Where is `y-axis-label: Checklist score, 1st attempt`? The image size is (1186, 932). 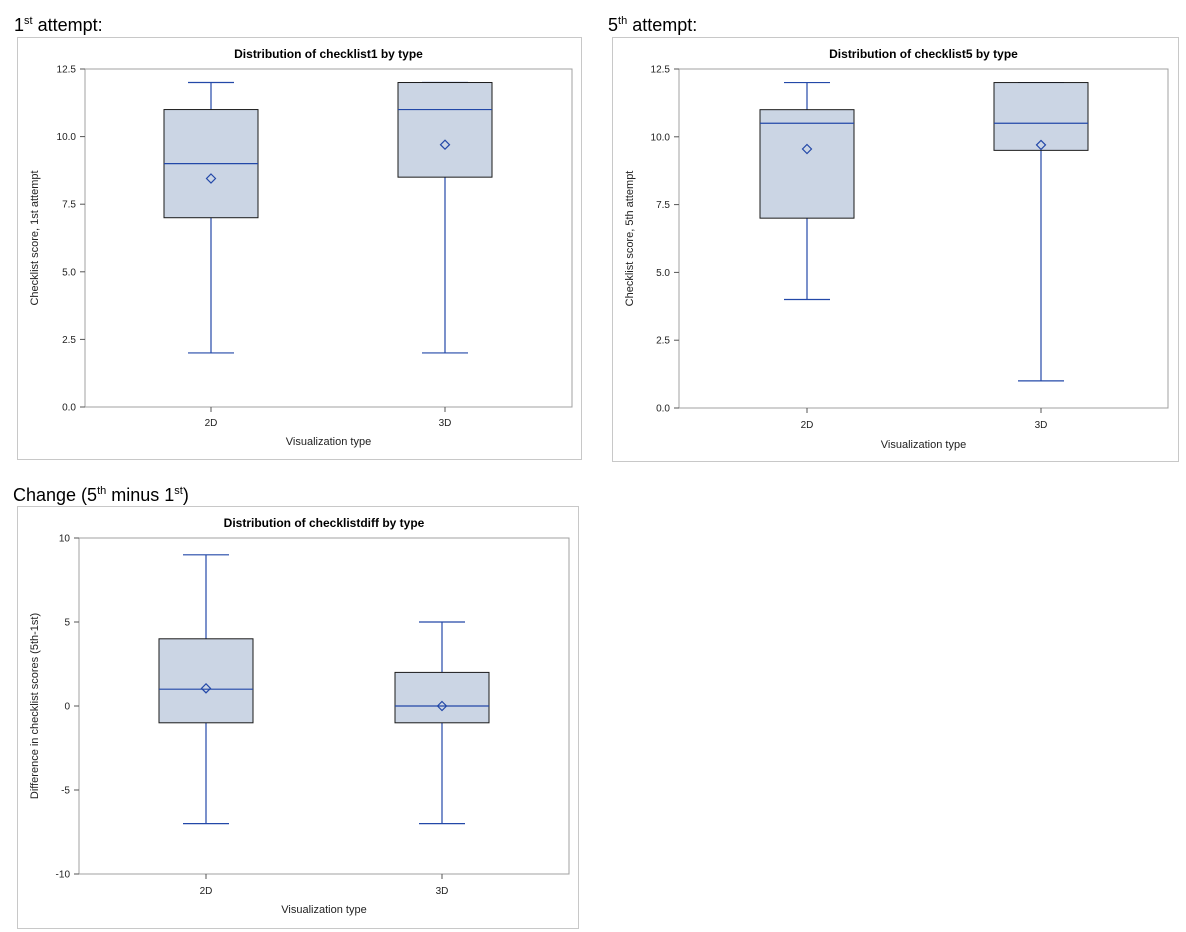 y-axis-label: Checklist score, 1st attempt is located at coordinates (35, 237).